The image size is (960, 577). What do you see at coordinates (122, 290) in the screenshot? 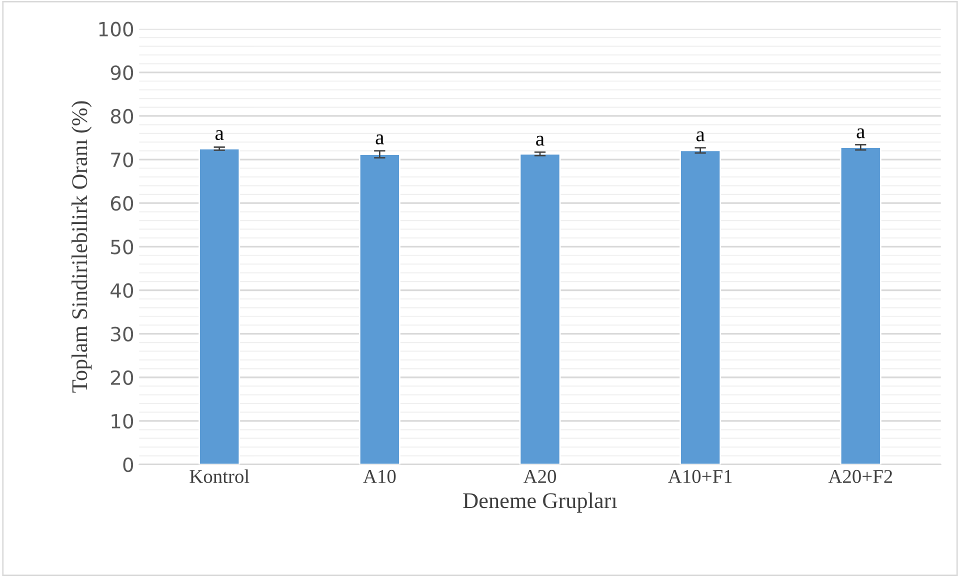
I see `y-tick-label: 40` at bounding box center [122, 290].